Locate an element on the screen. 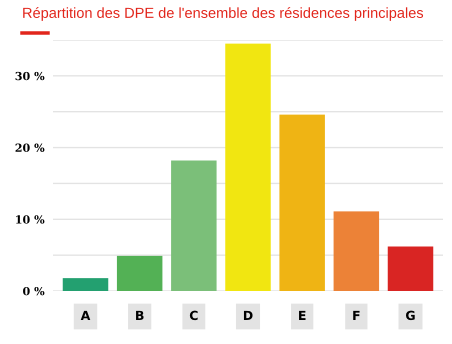  x-tick-label: D is located at coordinates (248, 315).